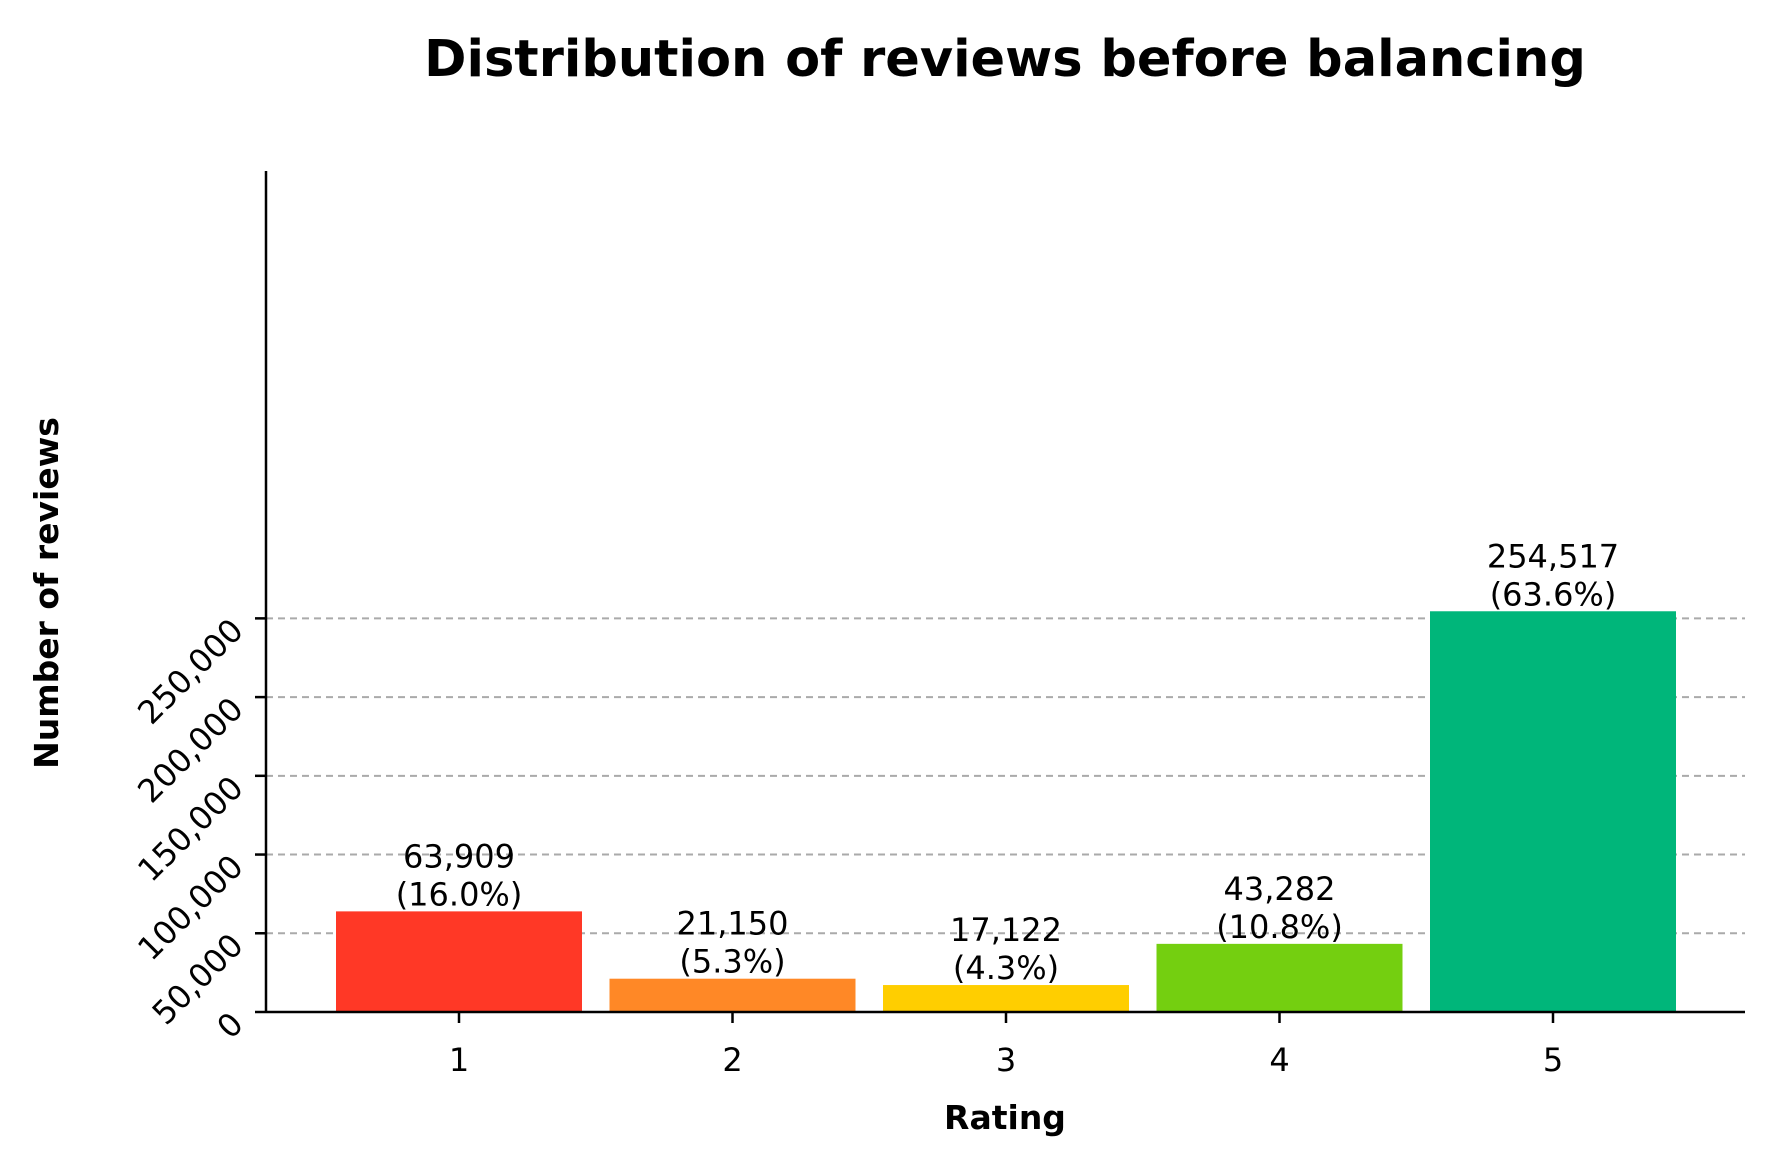 This screenshot has width=1766, height=1164. I want to click on x-tick-label-3: 3, so click(1006, 1060).